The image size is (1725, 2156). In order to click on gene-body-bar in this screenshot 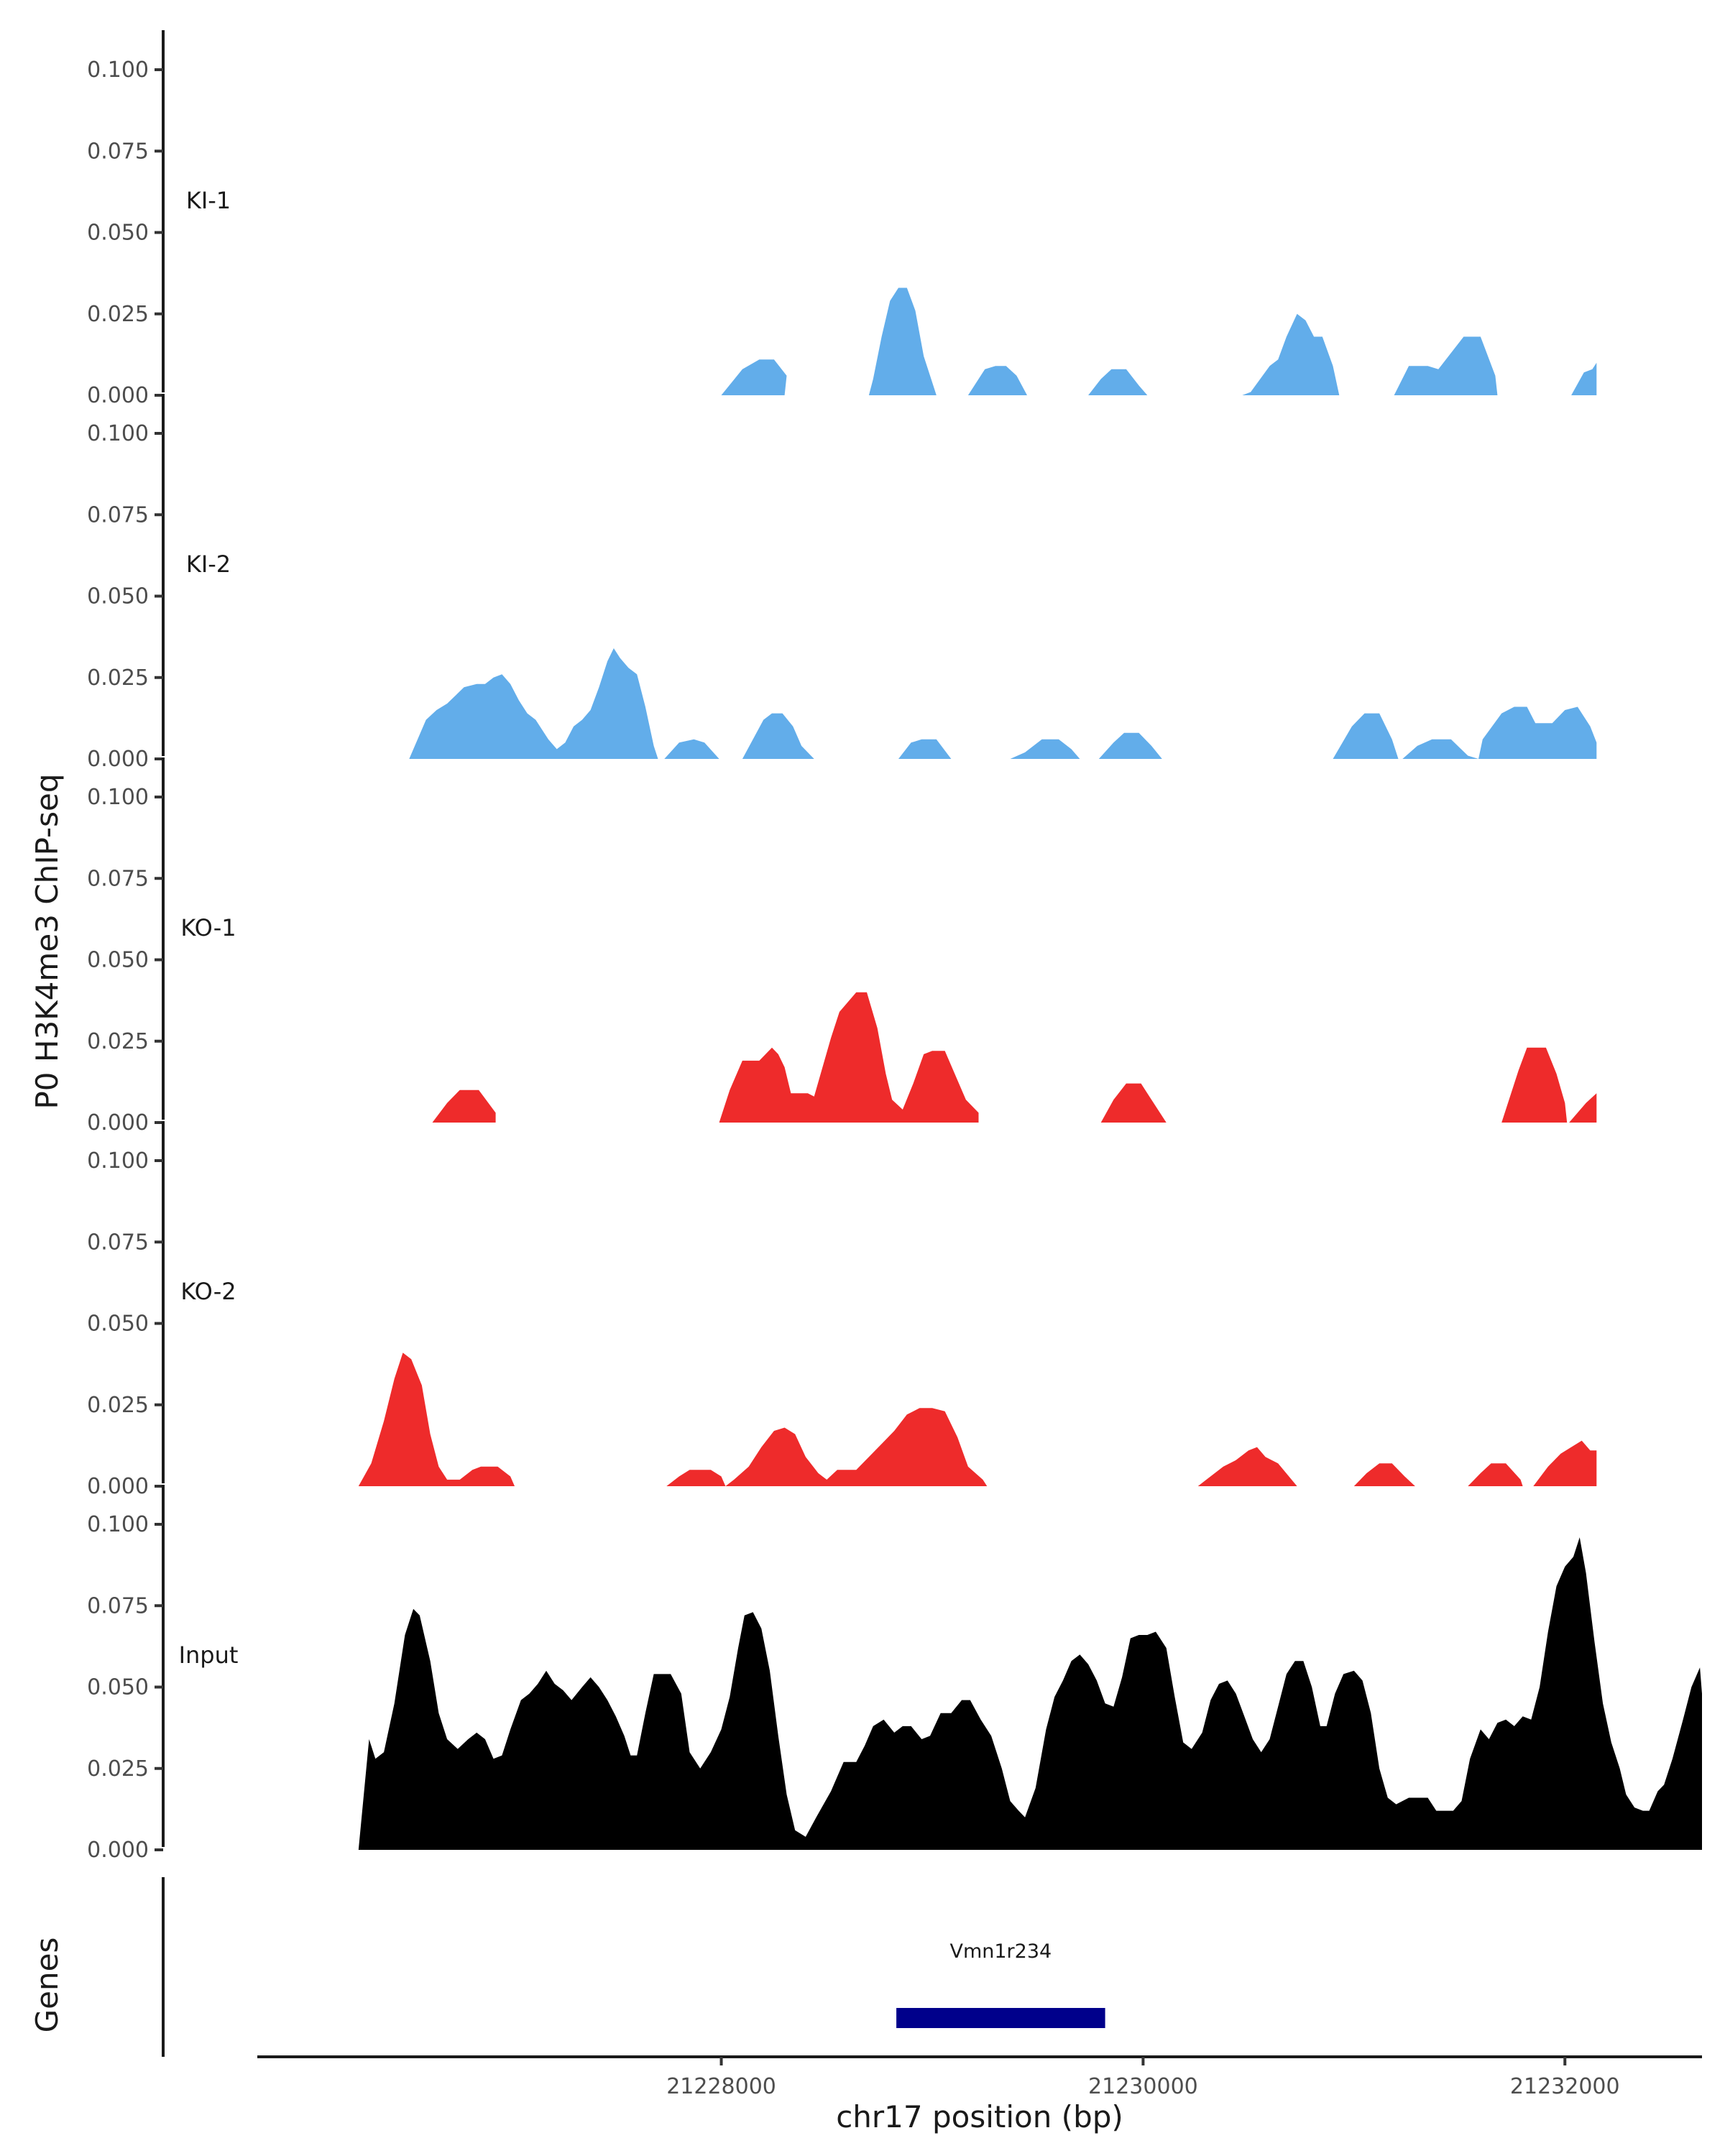, I will do `click(1000, 2018)`.